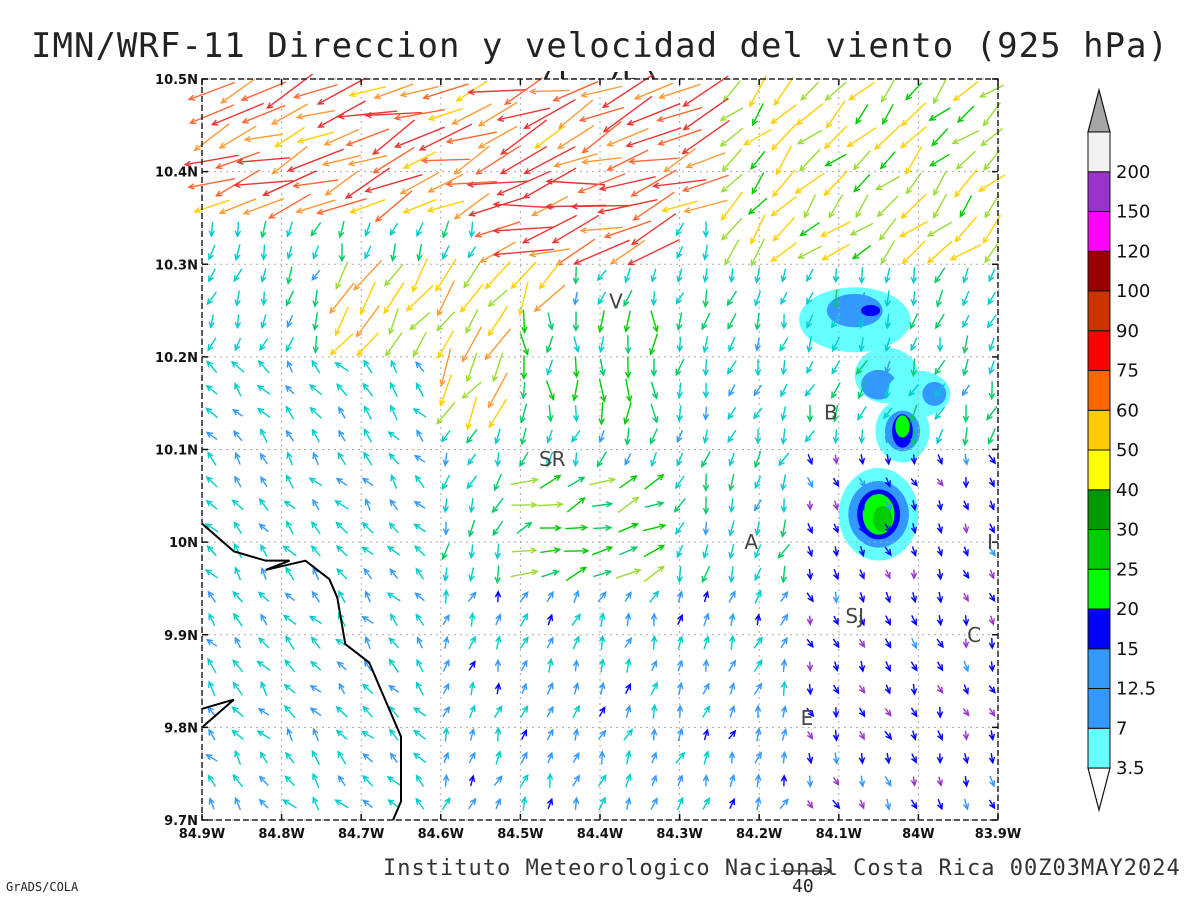  What do you see at coordinates (301, 671) in the screenshot?
I see `coastline` at bounding box center [301, 671].